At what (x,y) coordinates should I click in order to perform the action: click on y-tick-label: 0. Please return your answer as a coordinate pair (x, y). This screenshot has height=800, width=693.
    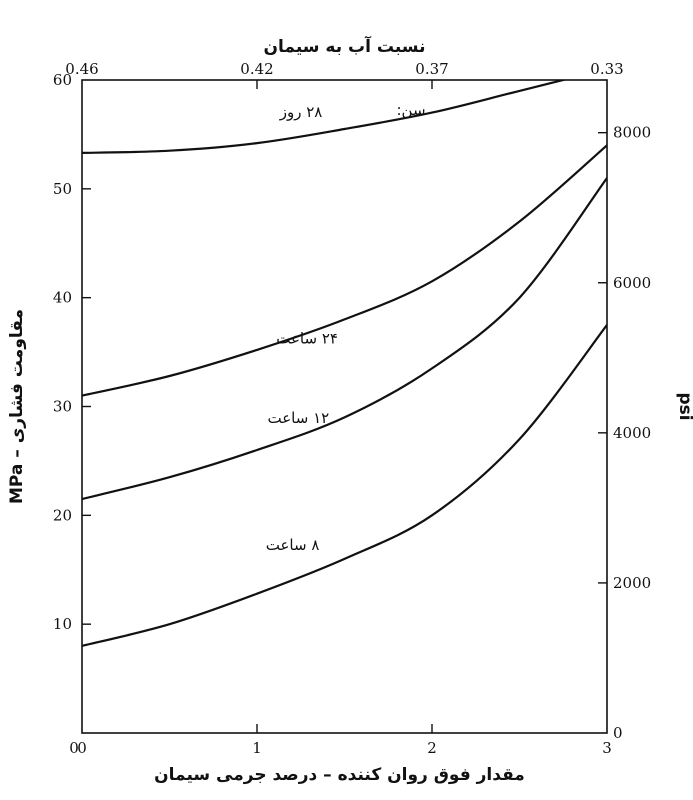
    Looking at the image, I should click on (74, 748).